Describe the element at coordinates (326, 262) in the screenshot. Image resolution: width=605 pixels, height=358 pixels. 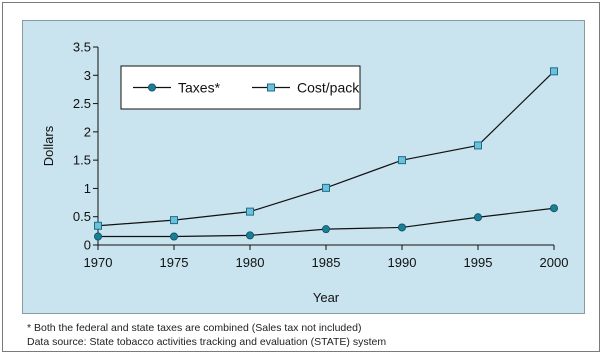
I see `x-tick-label: 1985` at that location.